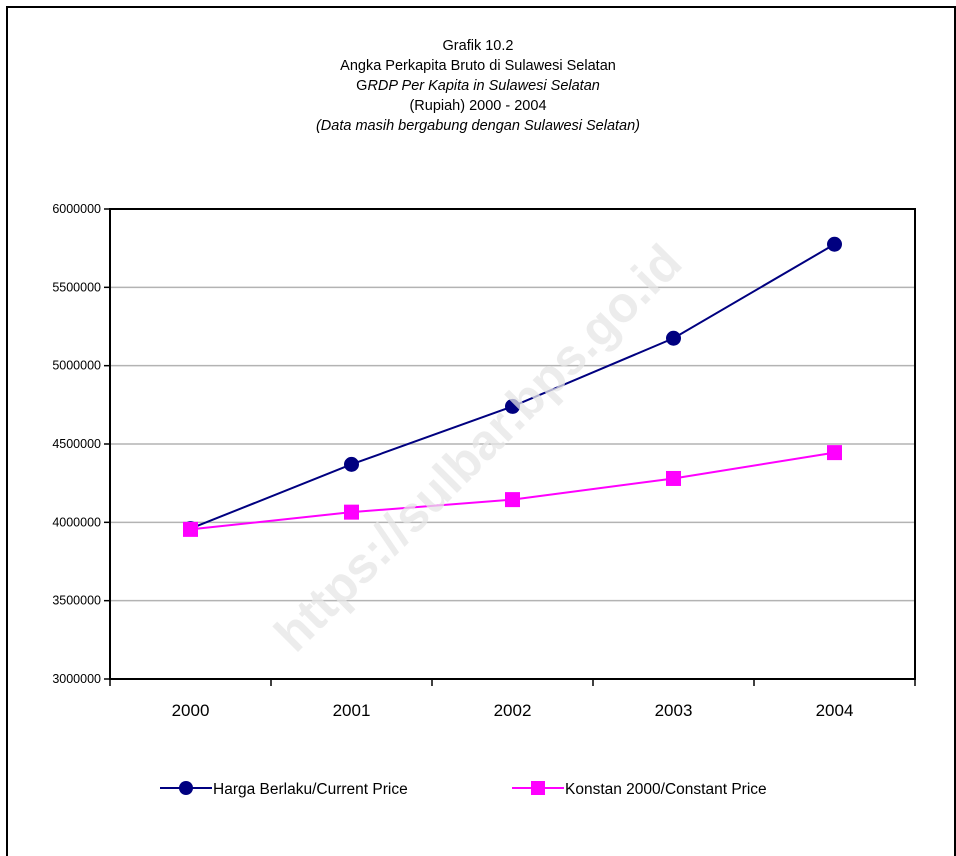 The height and width of the screenshot is (856, 956). I want to click on x-tick-label: 2002, so click(513, 710).